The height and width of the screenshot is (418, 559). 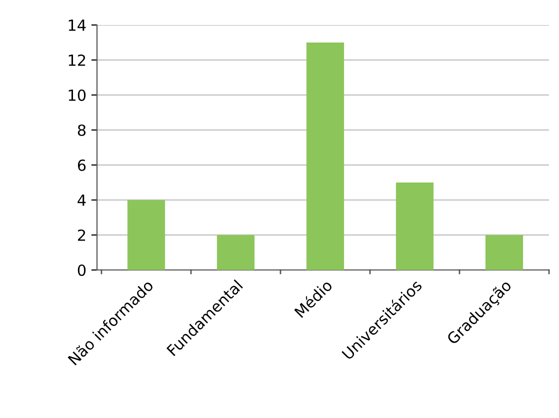 What do you see at coordinates (77, 95) in the screenshot?
I see `y-tick-label: 10` at bounding box center [77, 95].